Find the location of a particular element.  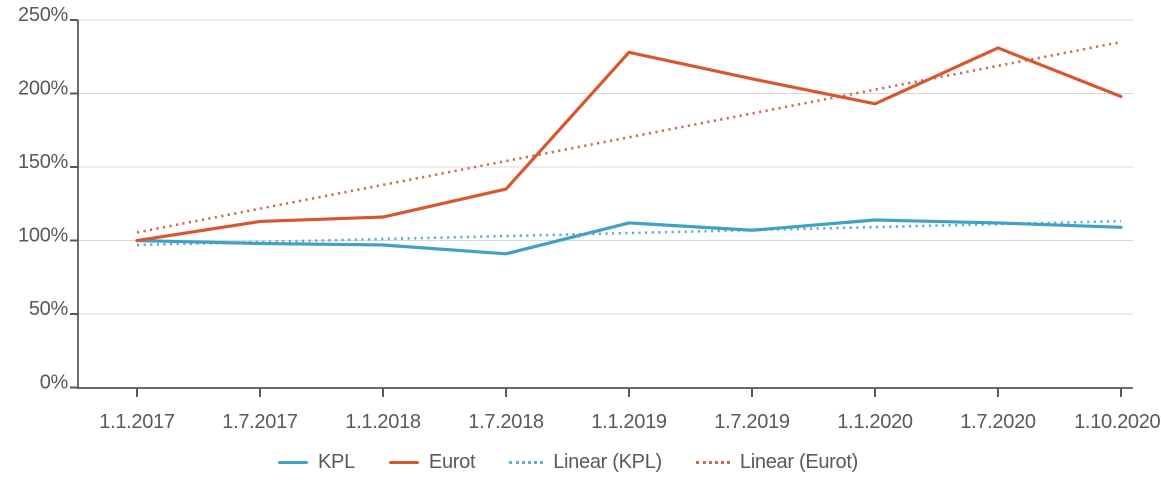

x-axis-label: 1.1.2020 is located at coordinates (875, 422).